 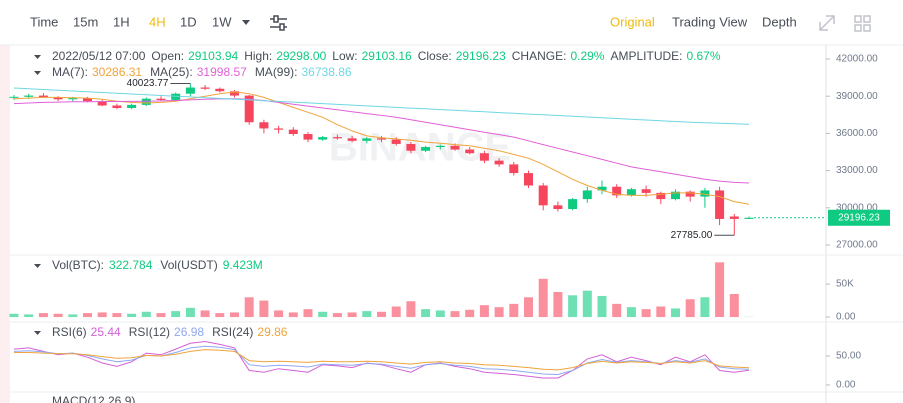 I want to click on volume-legend: Vol(BTC): 322.784 Vol(USDT) 9.423M, so click(x=157, y=265).